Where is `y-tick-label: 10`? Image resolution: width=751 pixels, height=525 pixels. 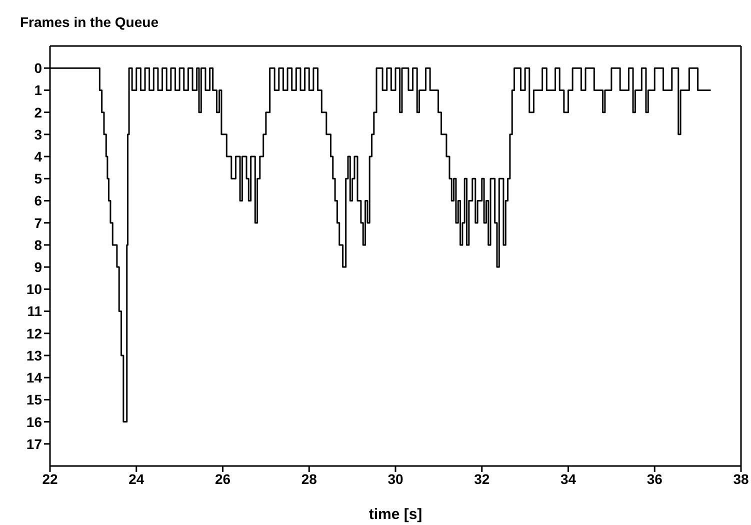 y-tick-label: 10 is located at coordinates (34, 289).